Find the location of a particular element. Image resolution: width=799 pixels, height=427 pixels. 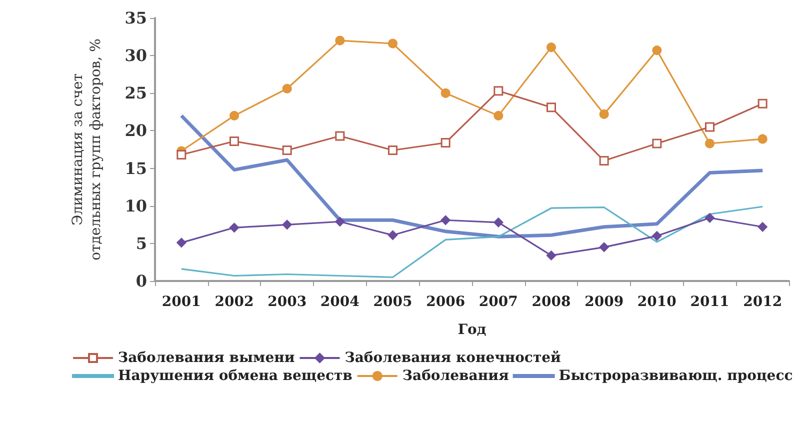

x-tick-label: 2005 is located at coordinates (392, 302).